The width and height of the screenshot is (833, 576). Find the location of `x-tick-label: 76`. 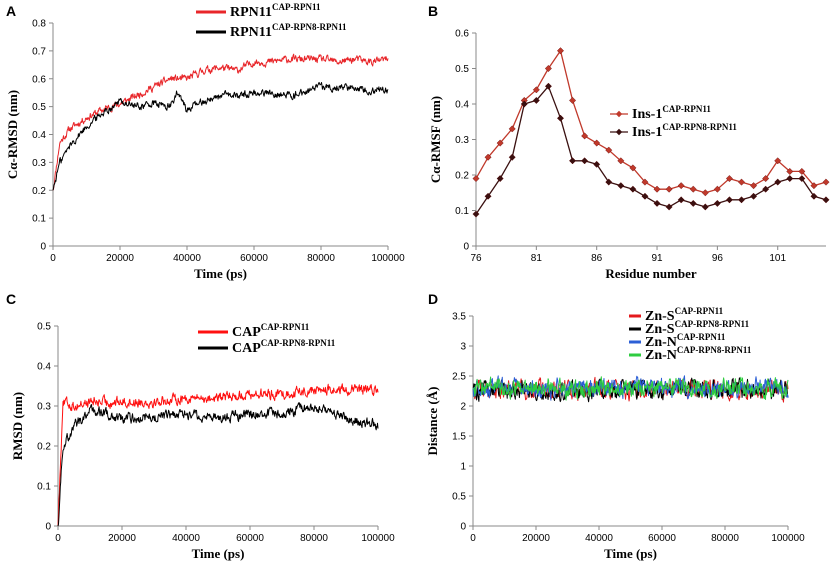

x-tick-label: 76 is located at coordinates (476, 258).